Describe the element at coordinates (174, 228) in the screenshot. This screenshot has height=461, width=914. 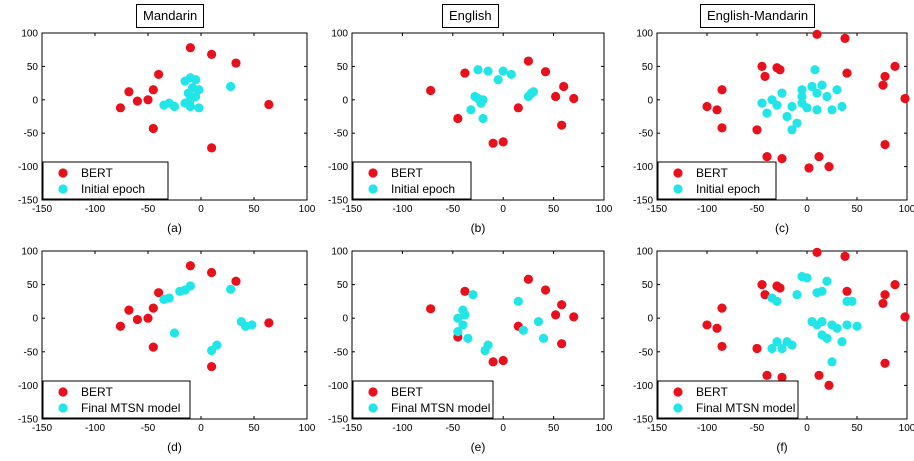
I see `panel-label: (a)` at that location.